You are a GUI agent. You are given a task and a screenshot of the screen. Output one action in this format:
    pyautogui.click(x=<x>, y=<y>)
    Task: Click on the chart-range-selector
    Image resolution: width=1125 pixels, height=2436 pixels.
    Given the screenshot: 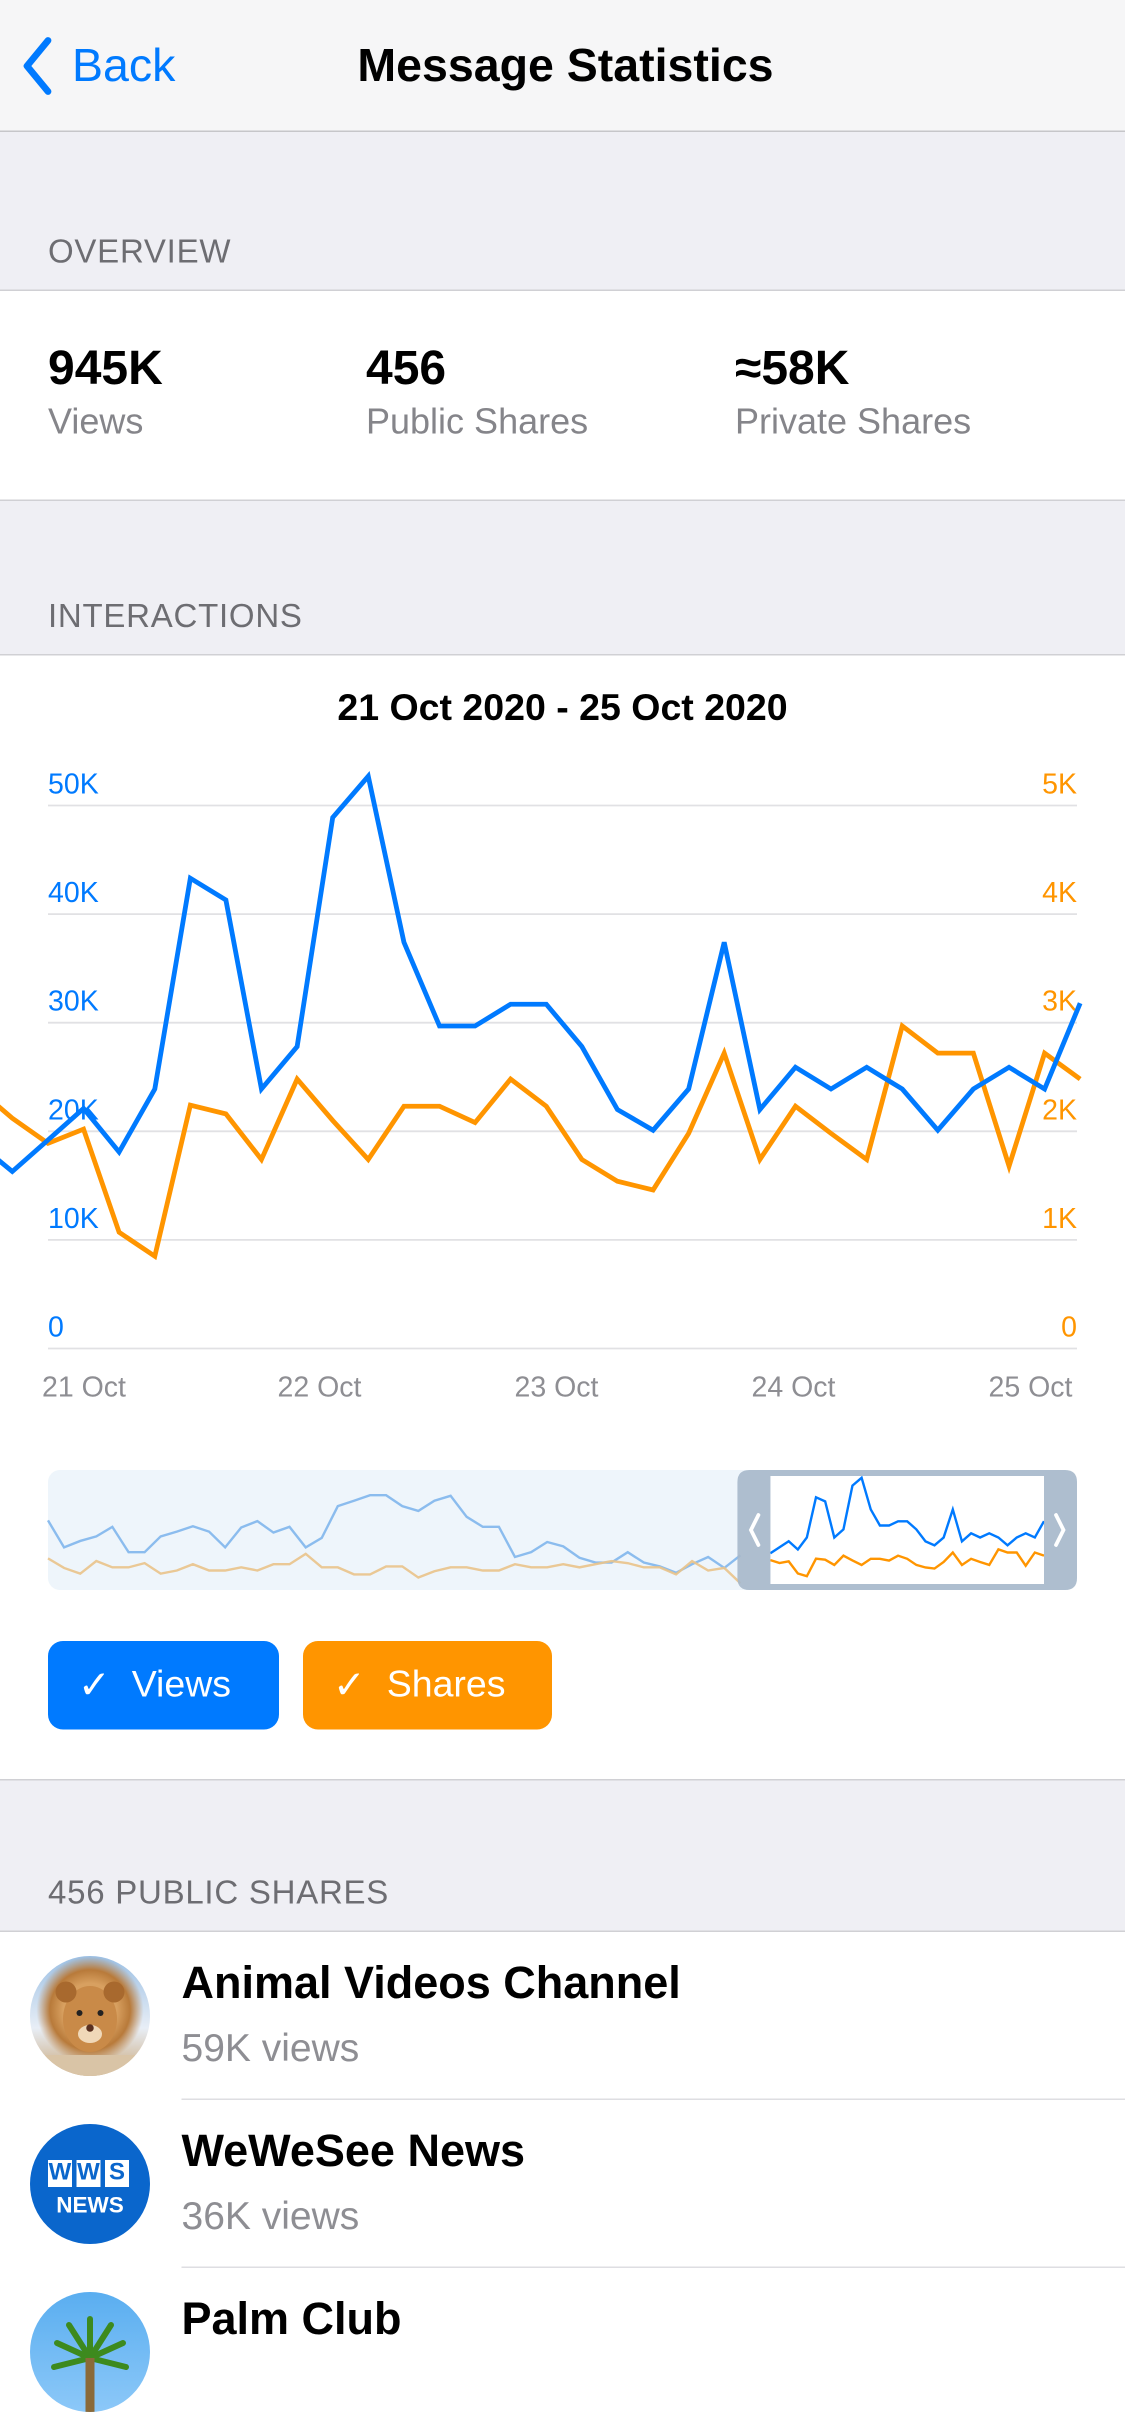 What is the action you would take?
    pyautogui.click(x=562, y=1532)
    